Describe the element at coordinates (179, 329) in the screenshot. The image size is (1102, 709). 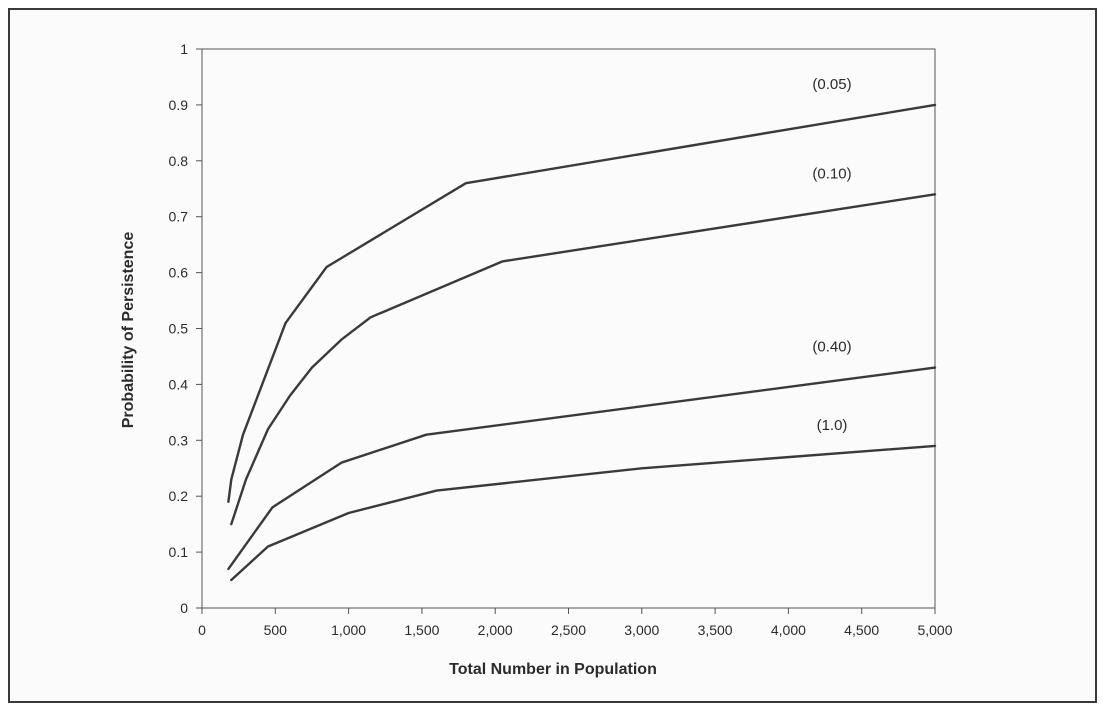
I see `y-tick-label: 0.5` at that location.